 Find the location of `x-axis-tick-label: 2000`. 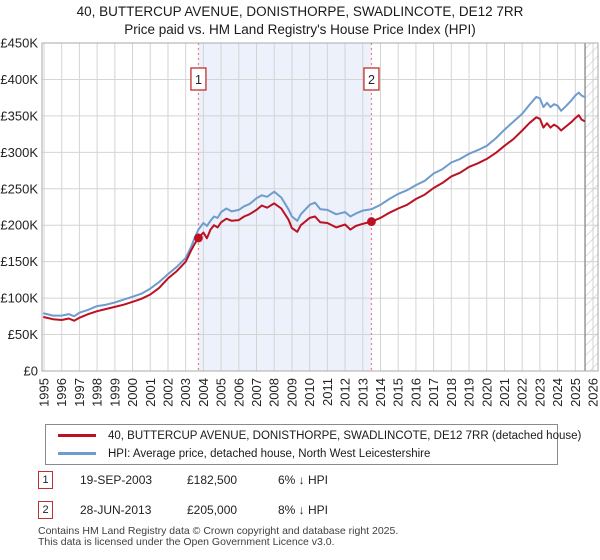

x-axis-tick-label: 2000 is located at coordinates (132, 392).